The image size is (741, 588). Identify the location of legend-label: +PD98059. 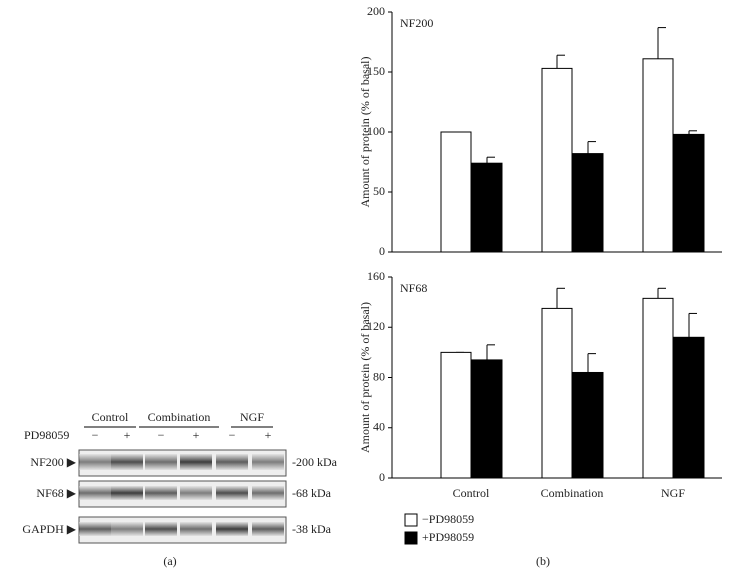
(448, 537).